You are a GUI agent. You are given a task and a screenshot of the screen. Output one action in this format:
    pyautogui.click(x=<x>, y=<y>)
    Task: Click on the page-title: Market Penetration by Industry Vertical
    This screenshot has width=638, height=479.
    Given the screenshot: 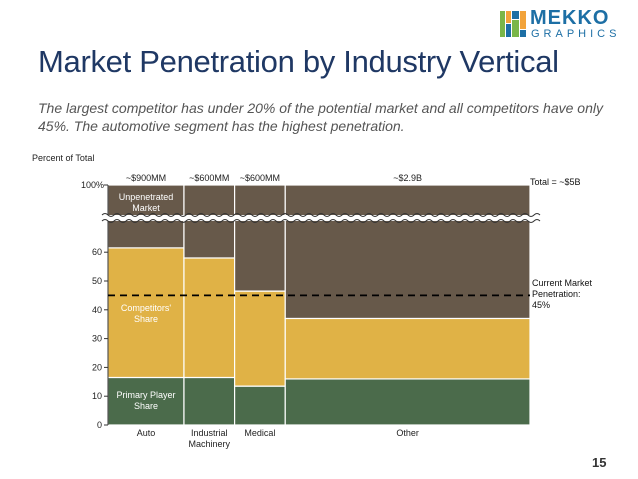 What is the action you would take?
    pyautogui.click(x=298, y=61)
    